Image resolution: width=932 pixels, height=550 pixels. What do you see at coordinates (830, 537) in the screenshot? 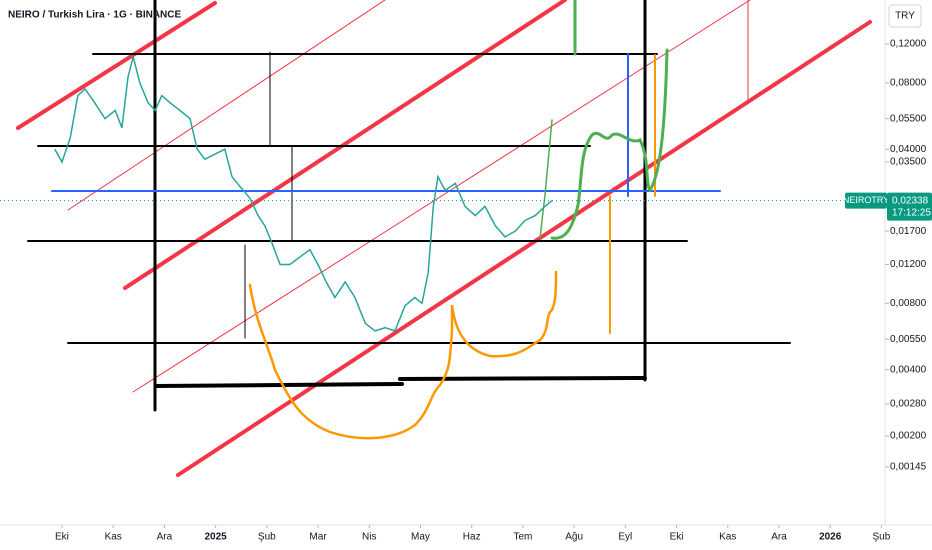
I see `x-tick-label: 2026` at bounding box center [830, 537].